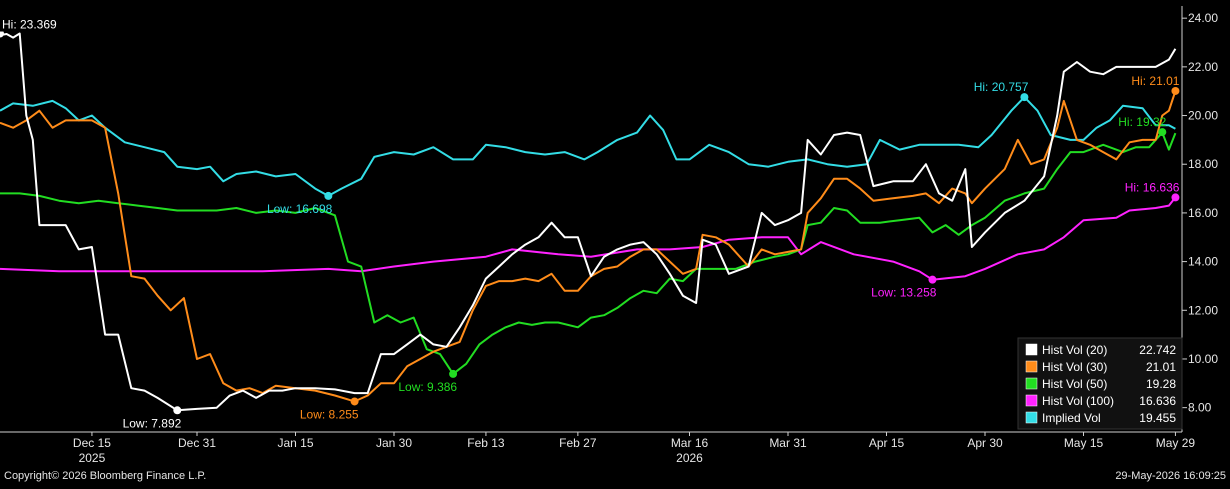 The height and width of the screenshot is (489, 1230). Describe the element at coordinates (985, 443) in the screenshot. I see `x-tick-label: Apr 30` at that location.